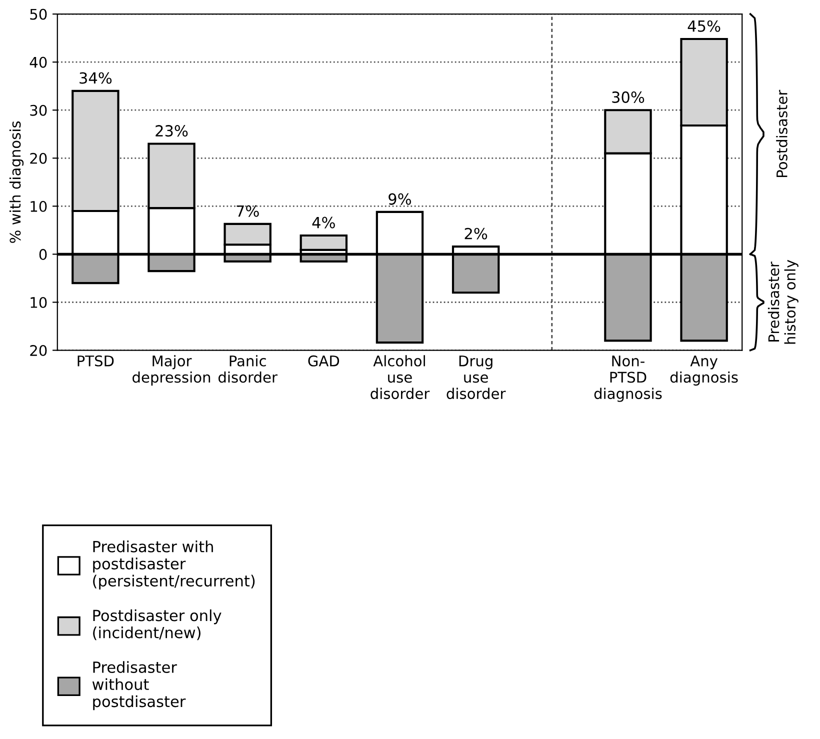  I want to click on annotation: 2%, so click(476, 234).